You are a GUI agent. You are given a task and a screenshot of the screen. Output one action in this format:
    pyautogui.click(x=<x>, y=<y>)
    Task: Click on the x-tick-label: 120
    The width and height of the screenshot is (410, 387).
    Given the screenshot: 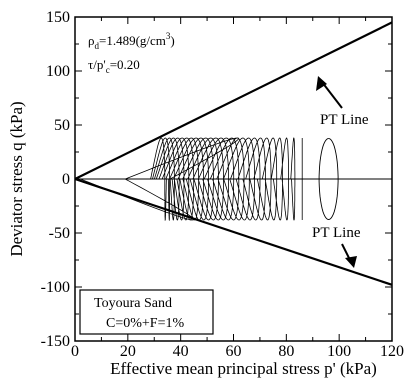 What is the action you would take?
    pyautogui.click(x=392, y=351)
    